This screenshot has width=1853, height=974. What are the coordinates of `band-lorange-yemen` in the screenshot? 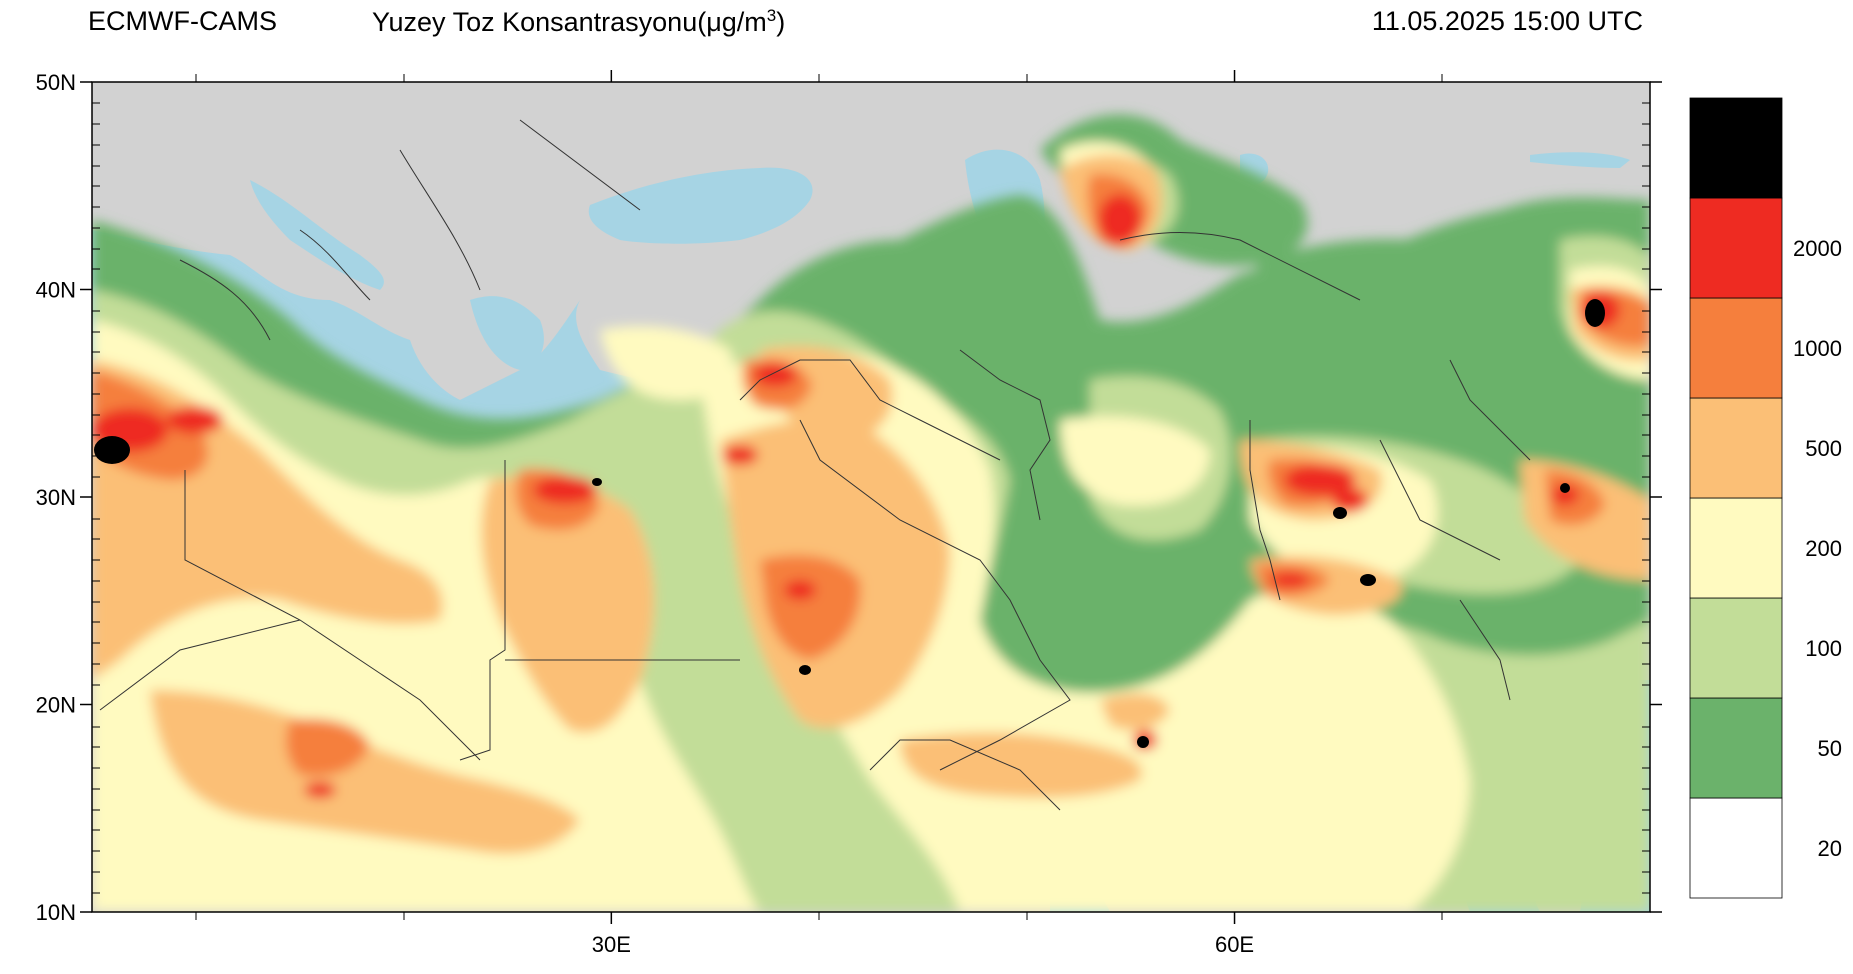 It's located at (1021, 765).